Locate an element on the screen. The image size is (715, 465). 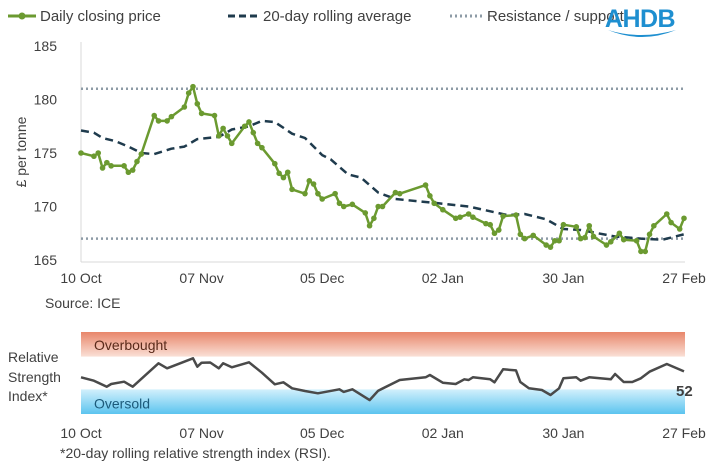
x-tick-label: 07 Nov is located at coordinates (201, 278).